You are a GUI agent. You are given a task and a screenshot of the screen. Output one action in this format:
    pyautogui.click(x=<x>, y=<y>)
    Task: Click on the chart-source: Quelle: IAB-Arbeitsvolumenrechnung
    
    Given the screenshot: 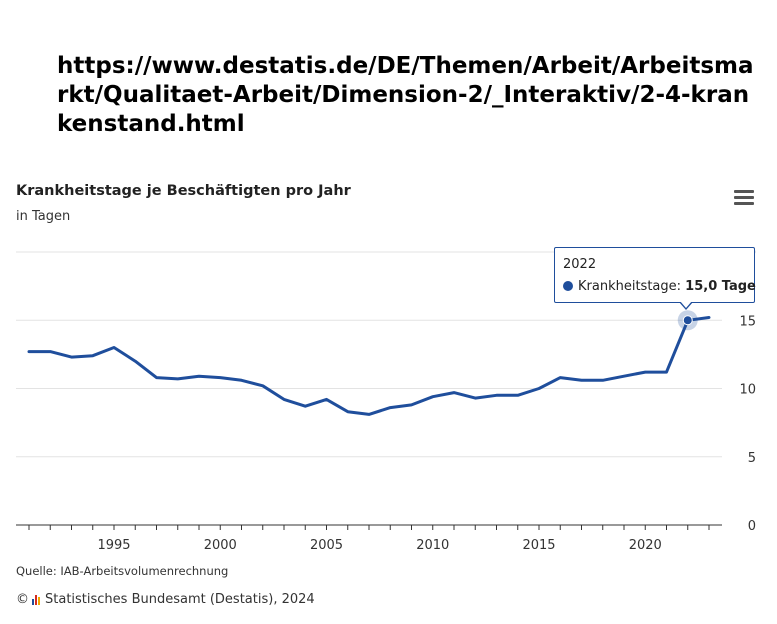 What is the action you would take?
    pyautogui.click(x=122, y=571)
    